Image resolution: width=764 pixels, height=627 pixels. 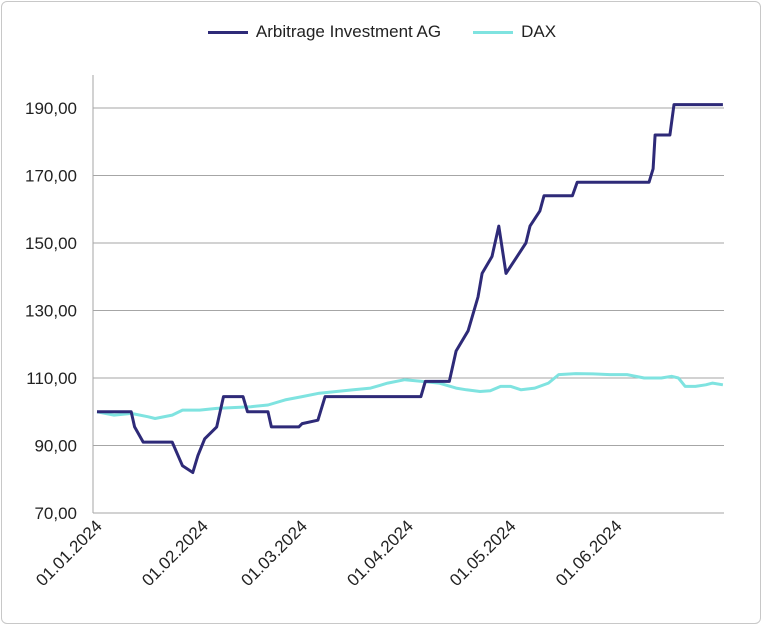 What do you see at coordinates (51, 176) in the screenshot?
I see `y-tick-label: 170,00` at bounding box center [51, 176].